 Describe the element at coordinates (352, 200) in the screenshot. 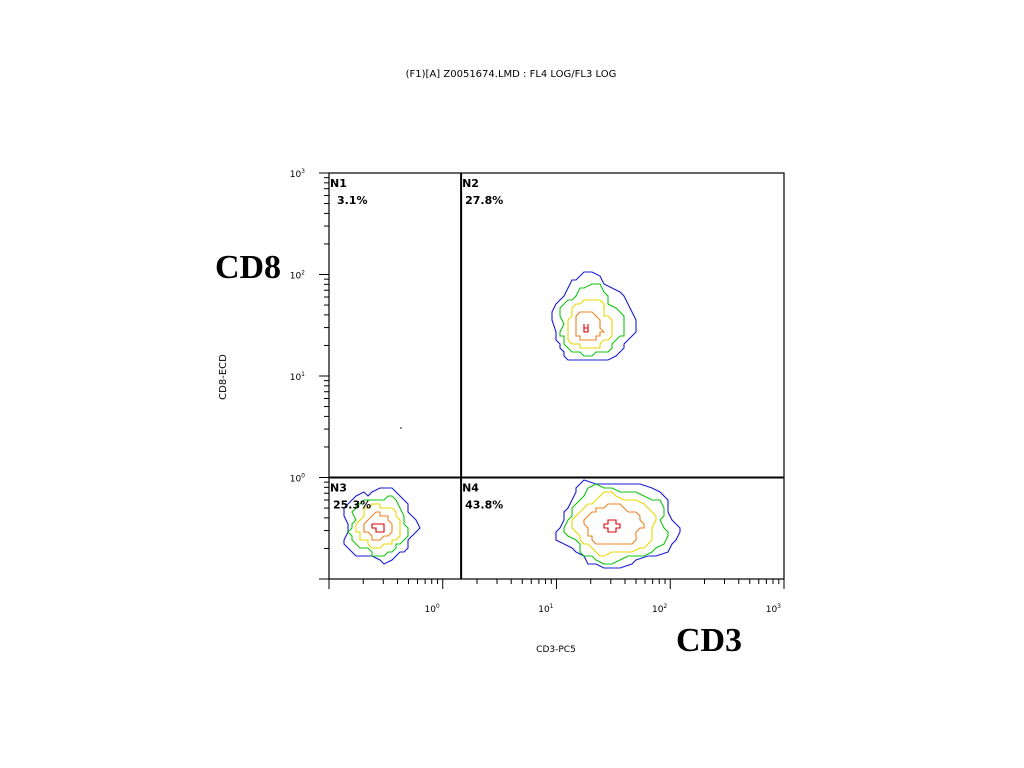

I see `quadrant-percent: 3.1%` at that location.